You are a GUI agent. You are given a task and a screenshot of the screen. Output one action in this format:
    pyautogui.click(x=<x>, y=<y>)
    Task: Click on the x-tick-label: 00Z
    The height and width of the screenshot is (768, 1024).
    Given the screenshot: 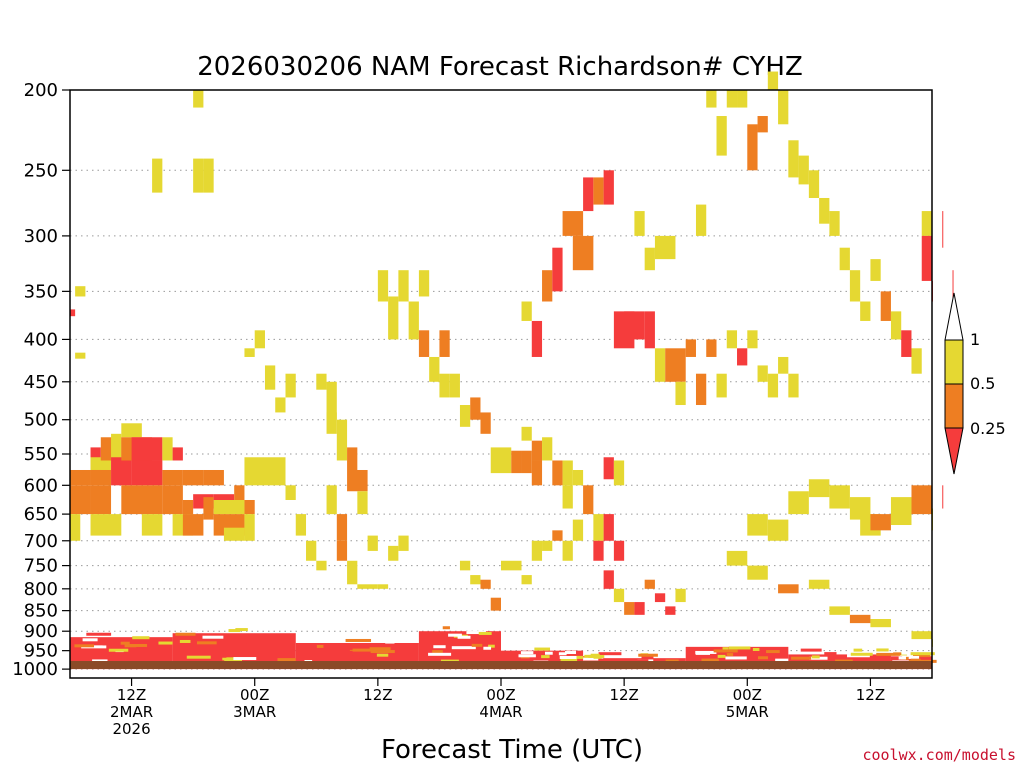 What is the action you would take?
    pyautogui.click(x=747, y=695)
    